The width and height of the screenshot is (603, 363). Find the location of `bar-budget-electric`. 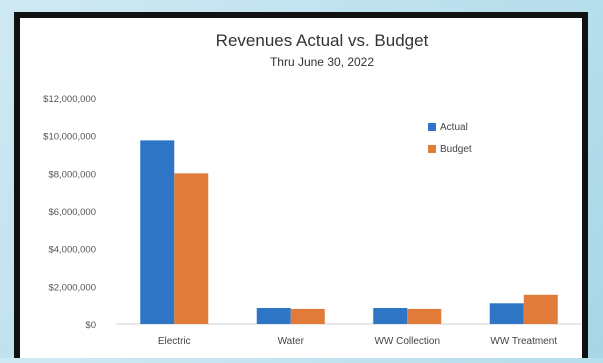

bar-budget-electric is located at coordinates (191, 248).